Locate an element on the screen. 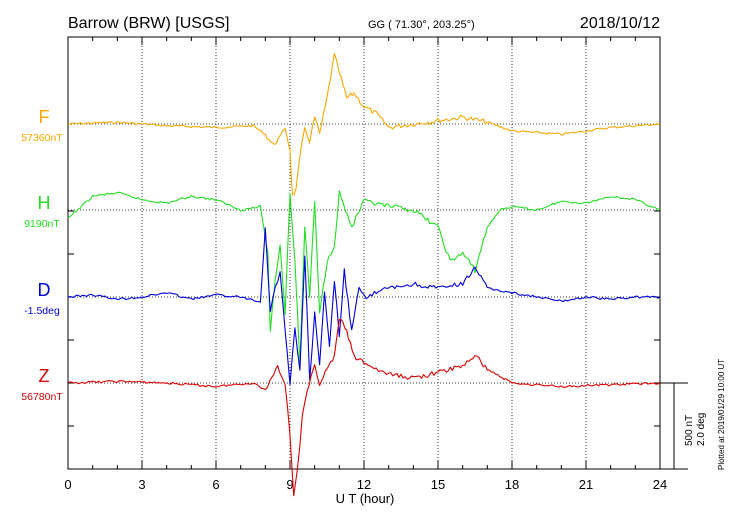 This screenshot has height=520, width=730. plotted-timestamp: Plotted at 2019/01/29 10:00 UT is located at coordinates (721, 414).